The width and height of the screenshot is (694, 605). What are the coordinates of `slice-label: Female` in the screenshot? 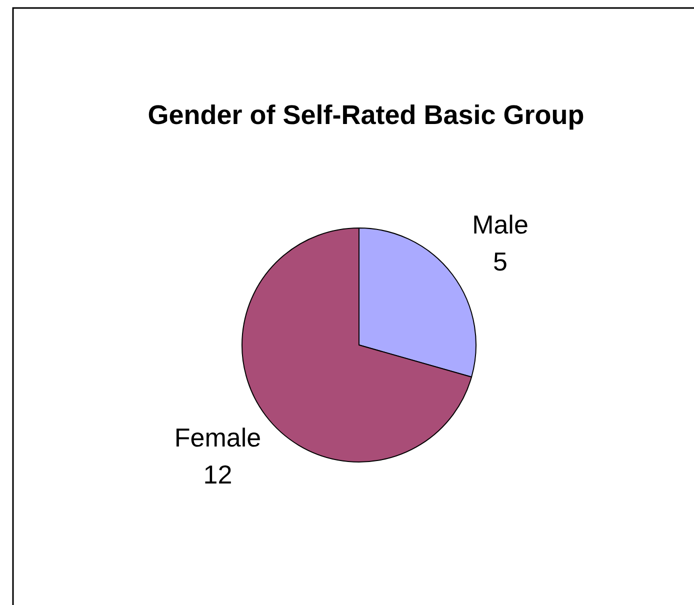 It's located at (218, 437).